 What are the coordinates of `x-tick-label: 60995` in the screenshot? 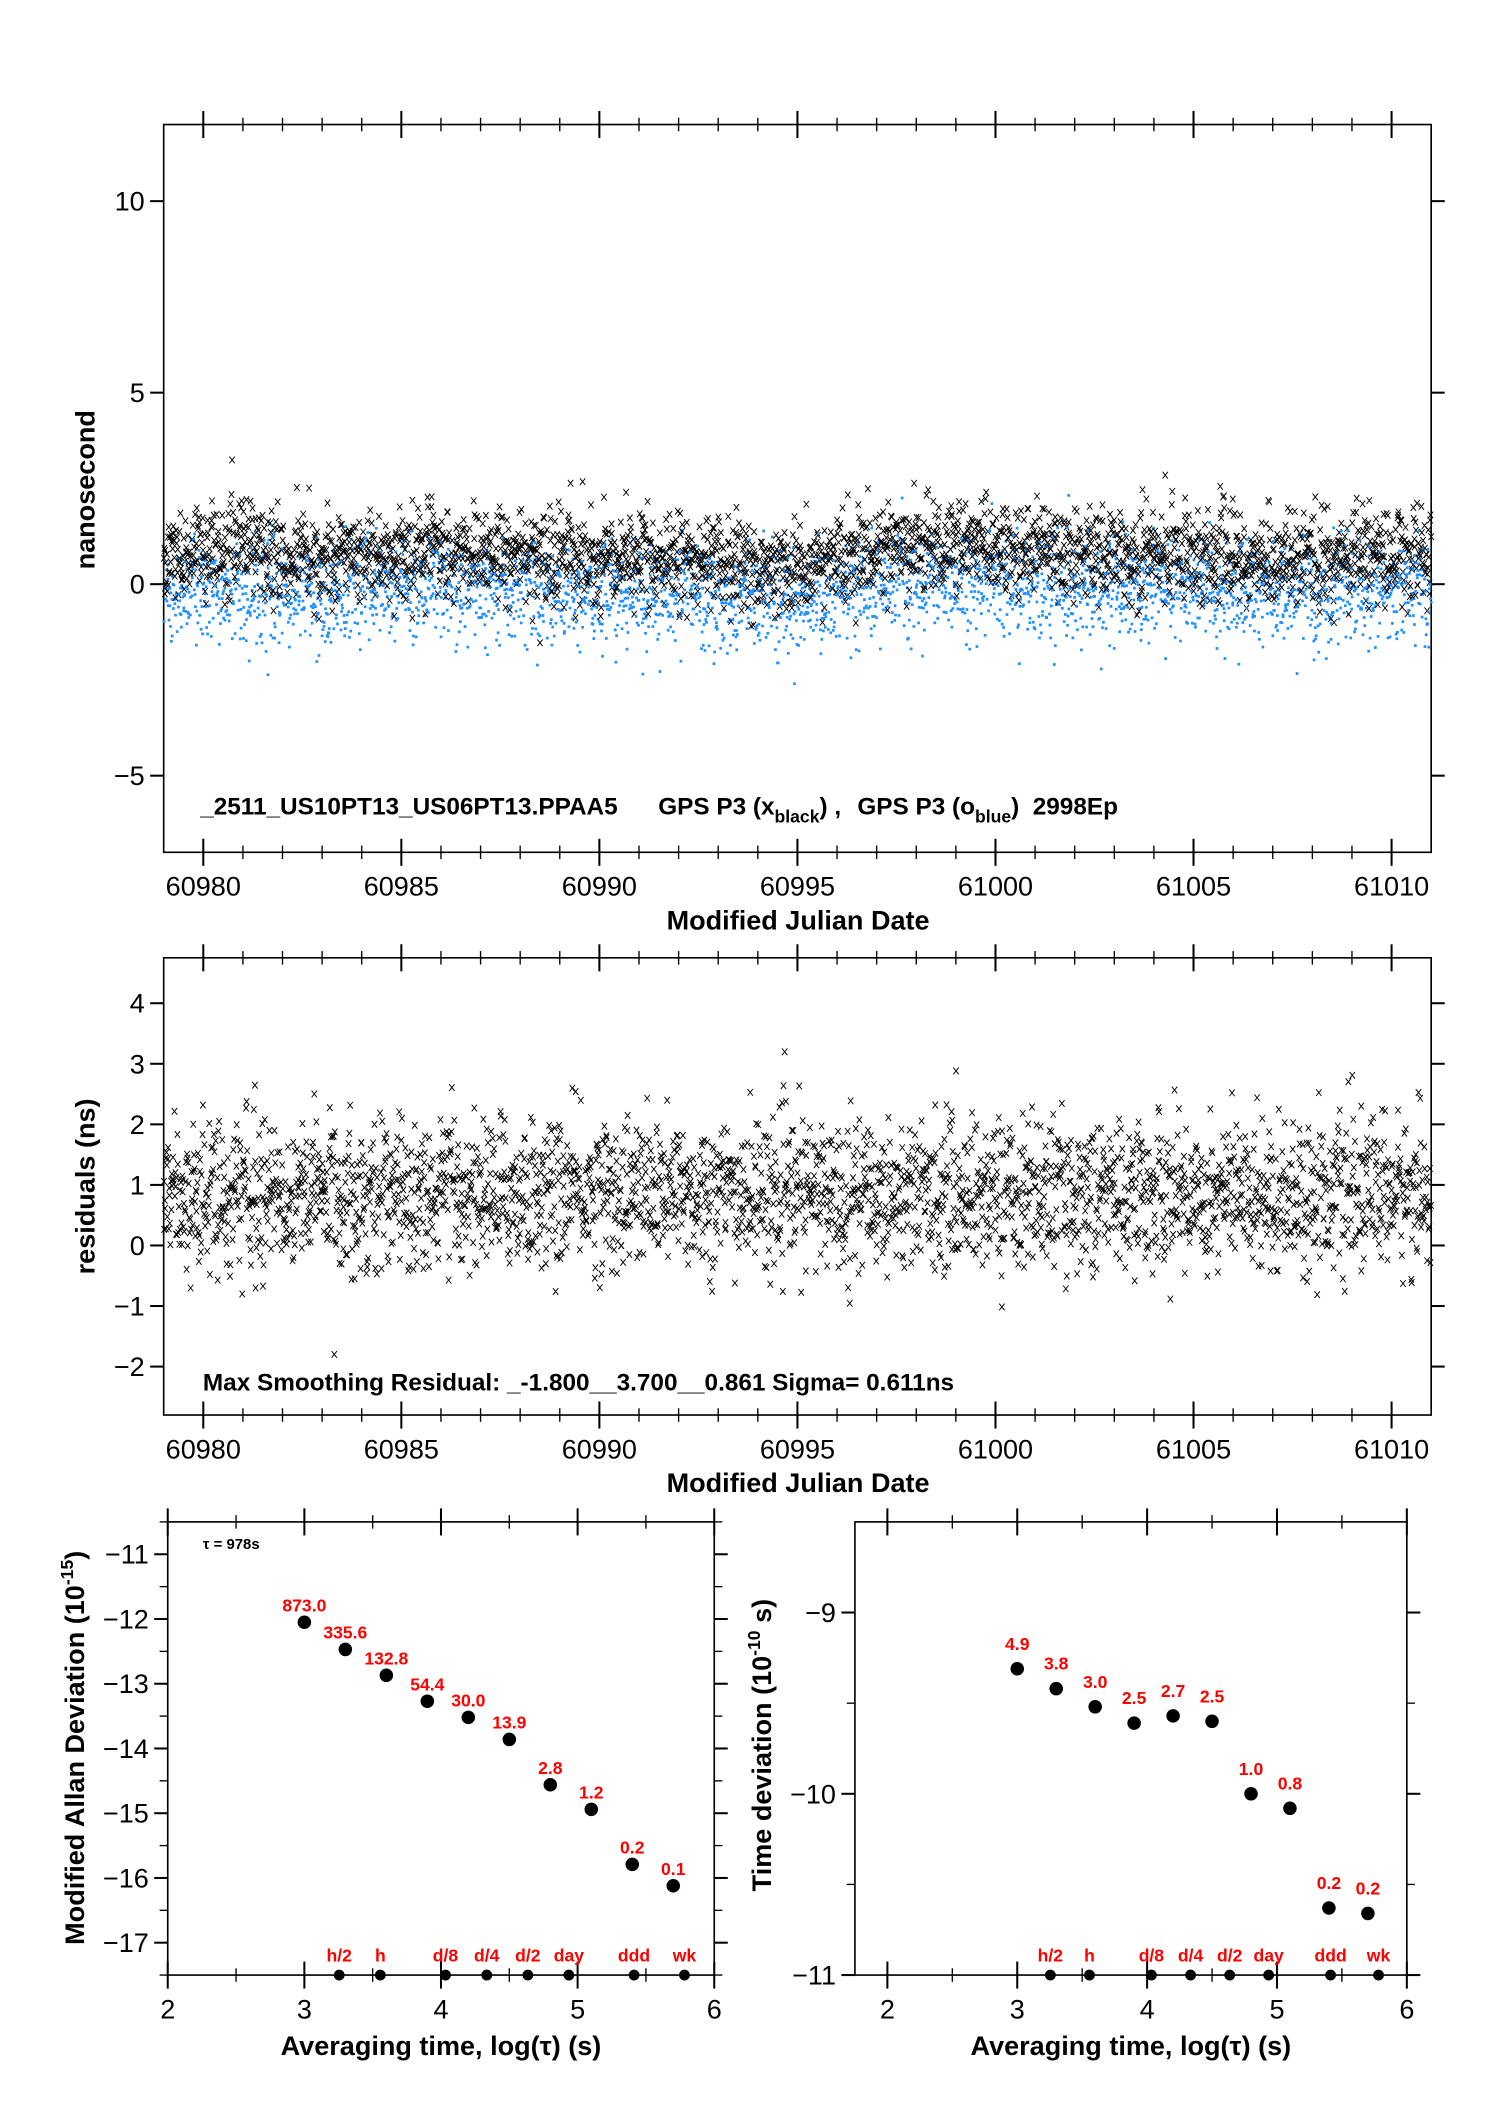 It's located at (797, 887).